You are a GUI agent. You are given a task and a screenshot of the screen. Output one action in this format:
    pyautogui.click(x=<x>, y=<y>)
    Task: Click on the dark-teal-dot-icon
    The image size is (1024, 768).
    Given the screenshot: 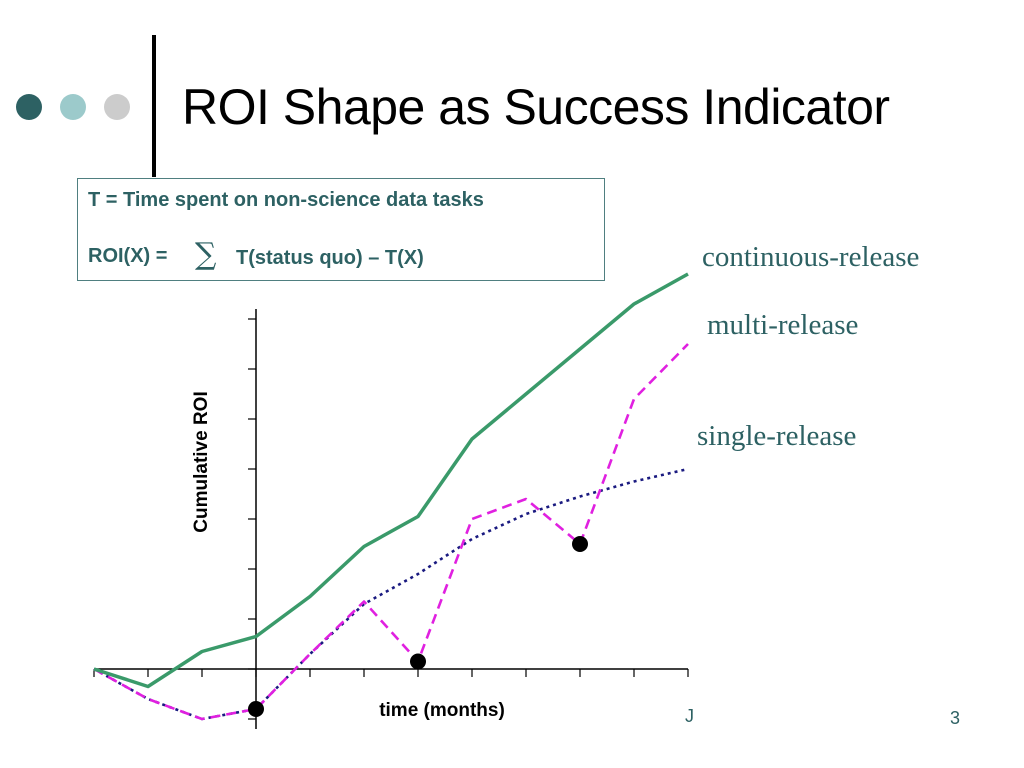 What is the action you would take?
    pyautogui.click(x=29, y=107)
    